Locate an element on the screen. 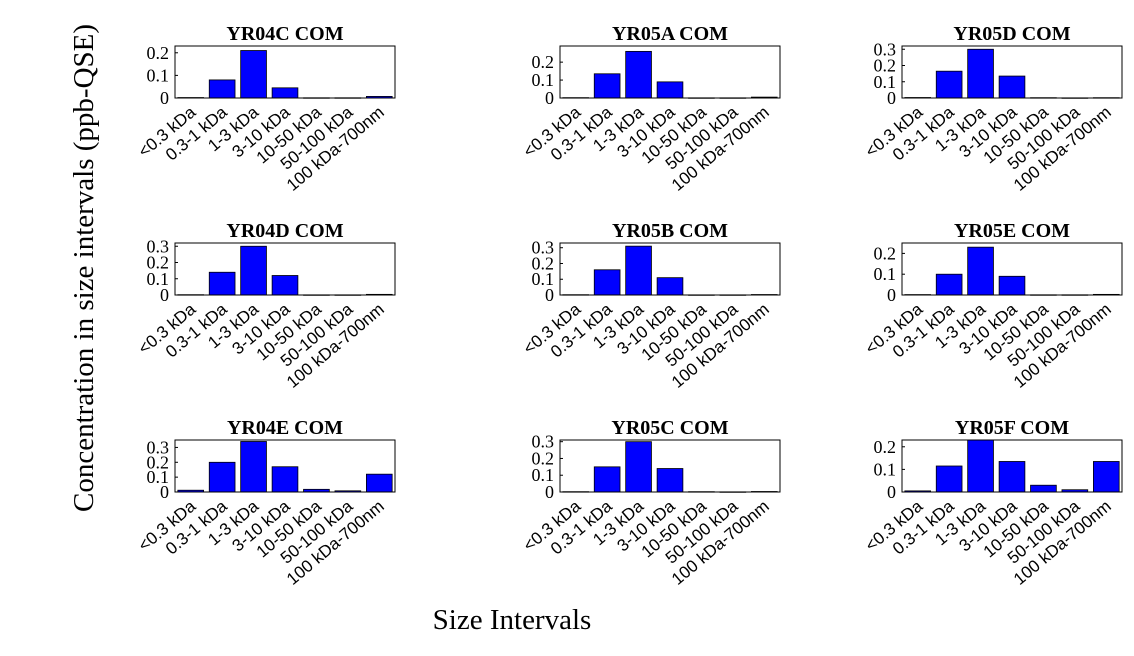 This screenshot has width=1134, height=656. subplot-title: YR04C COM is located at coordinates (284, 34).